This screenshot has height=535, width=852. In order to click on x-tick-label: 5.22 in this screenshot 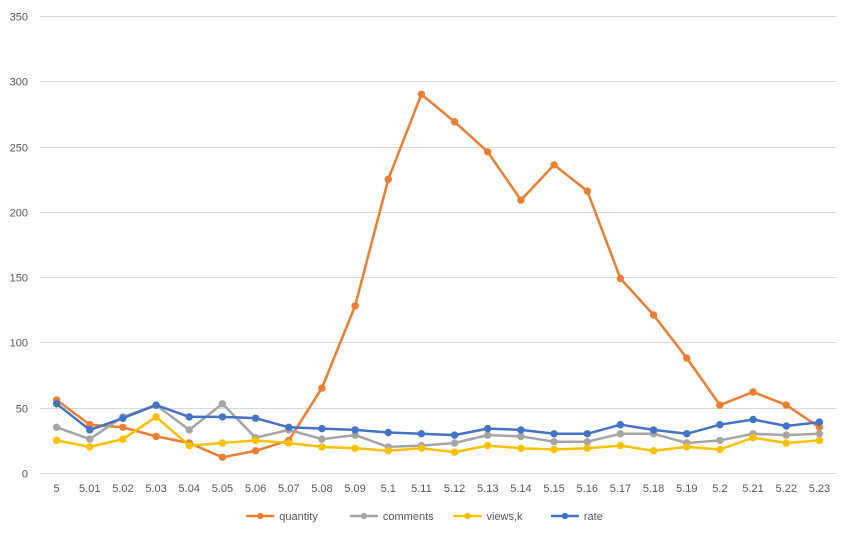, I will do `click(786, 489)`.